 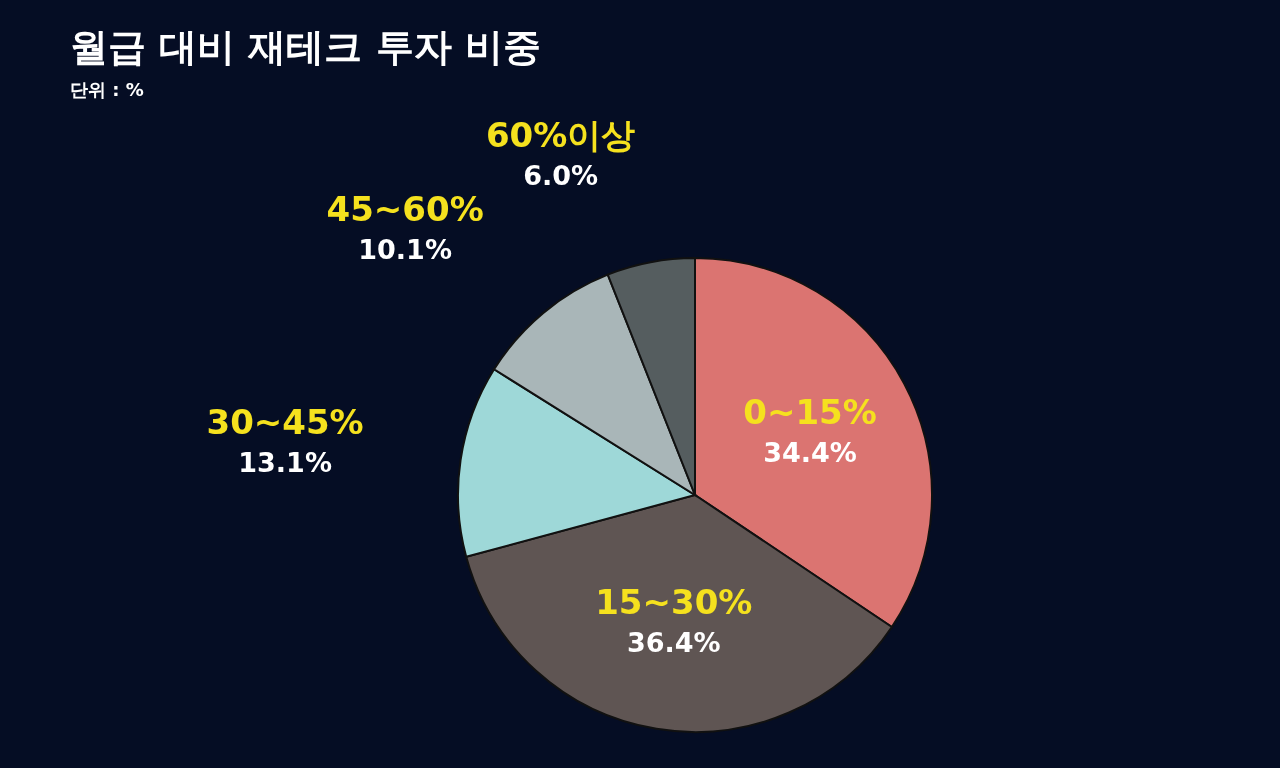 What do you see at coordinates (810, 411) in the screenshot?
I see `slice-label: 0~15%` at bounding box center [810, 411].